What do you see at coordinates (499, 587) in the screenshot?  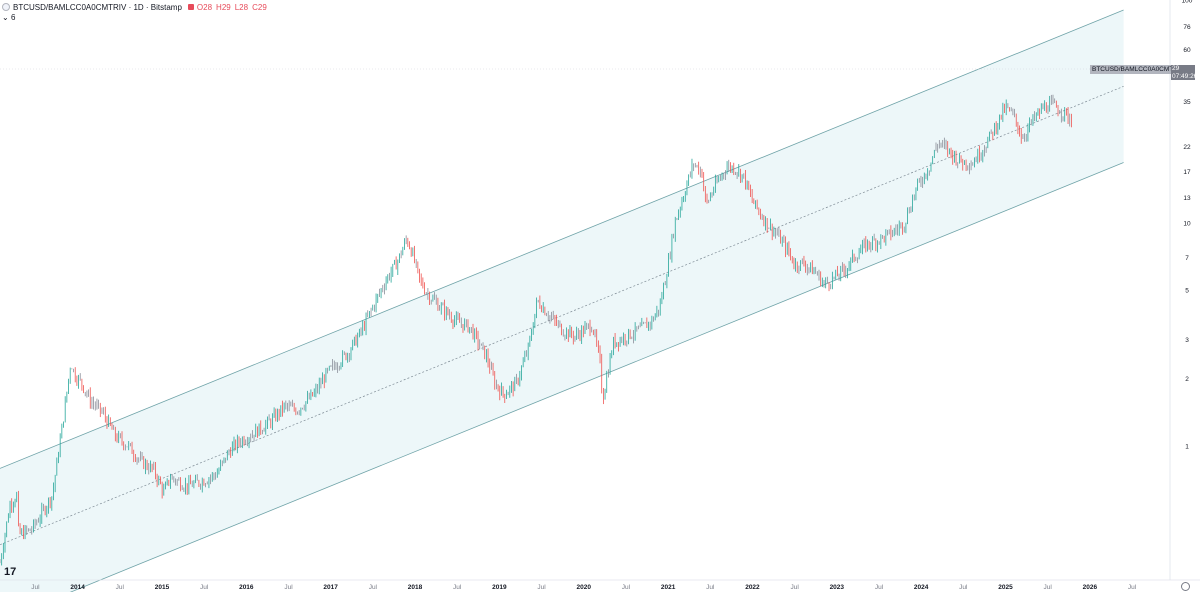 I see `x-tick-label: 2019` at bounding box center [499, 587].